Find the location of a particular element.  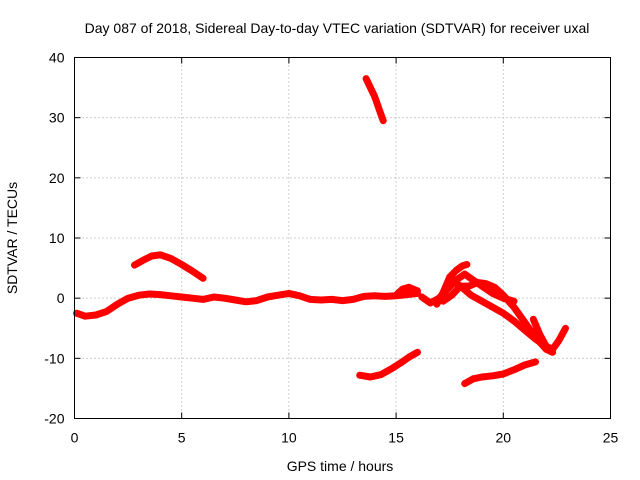

y-axis-label: SDTVAR / TECUs is located at coordinates (12, 238).